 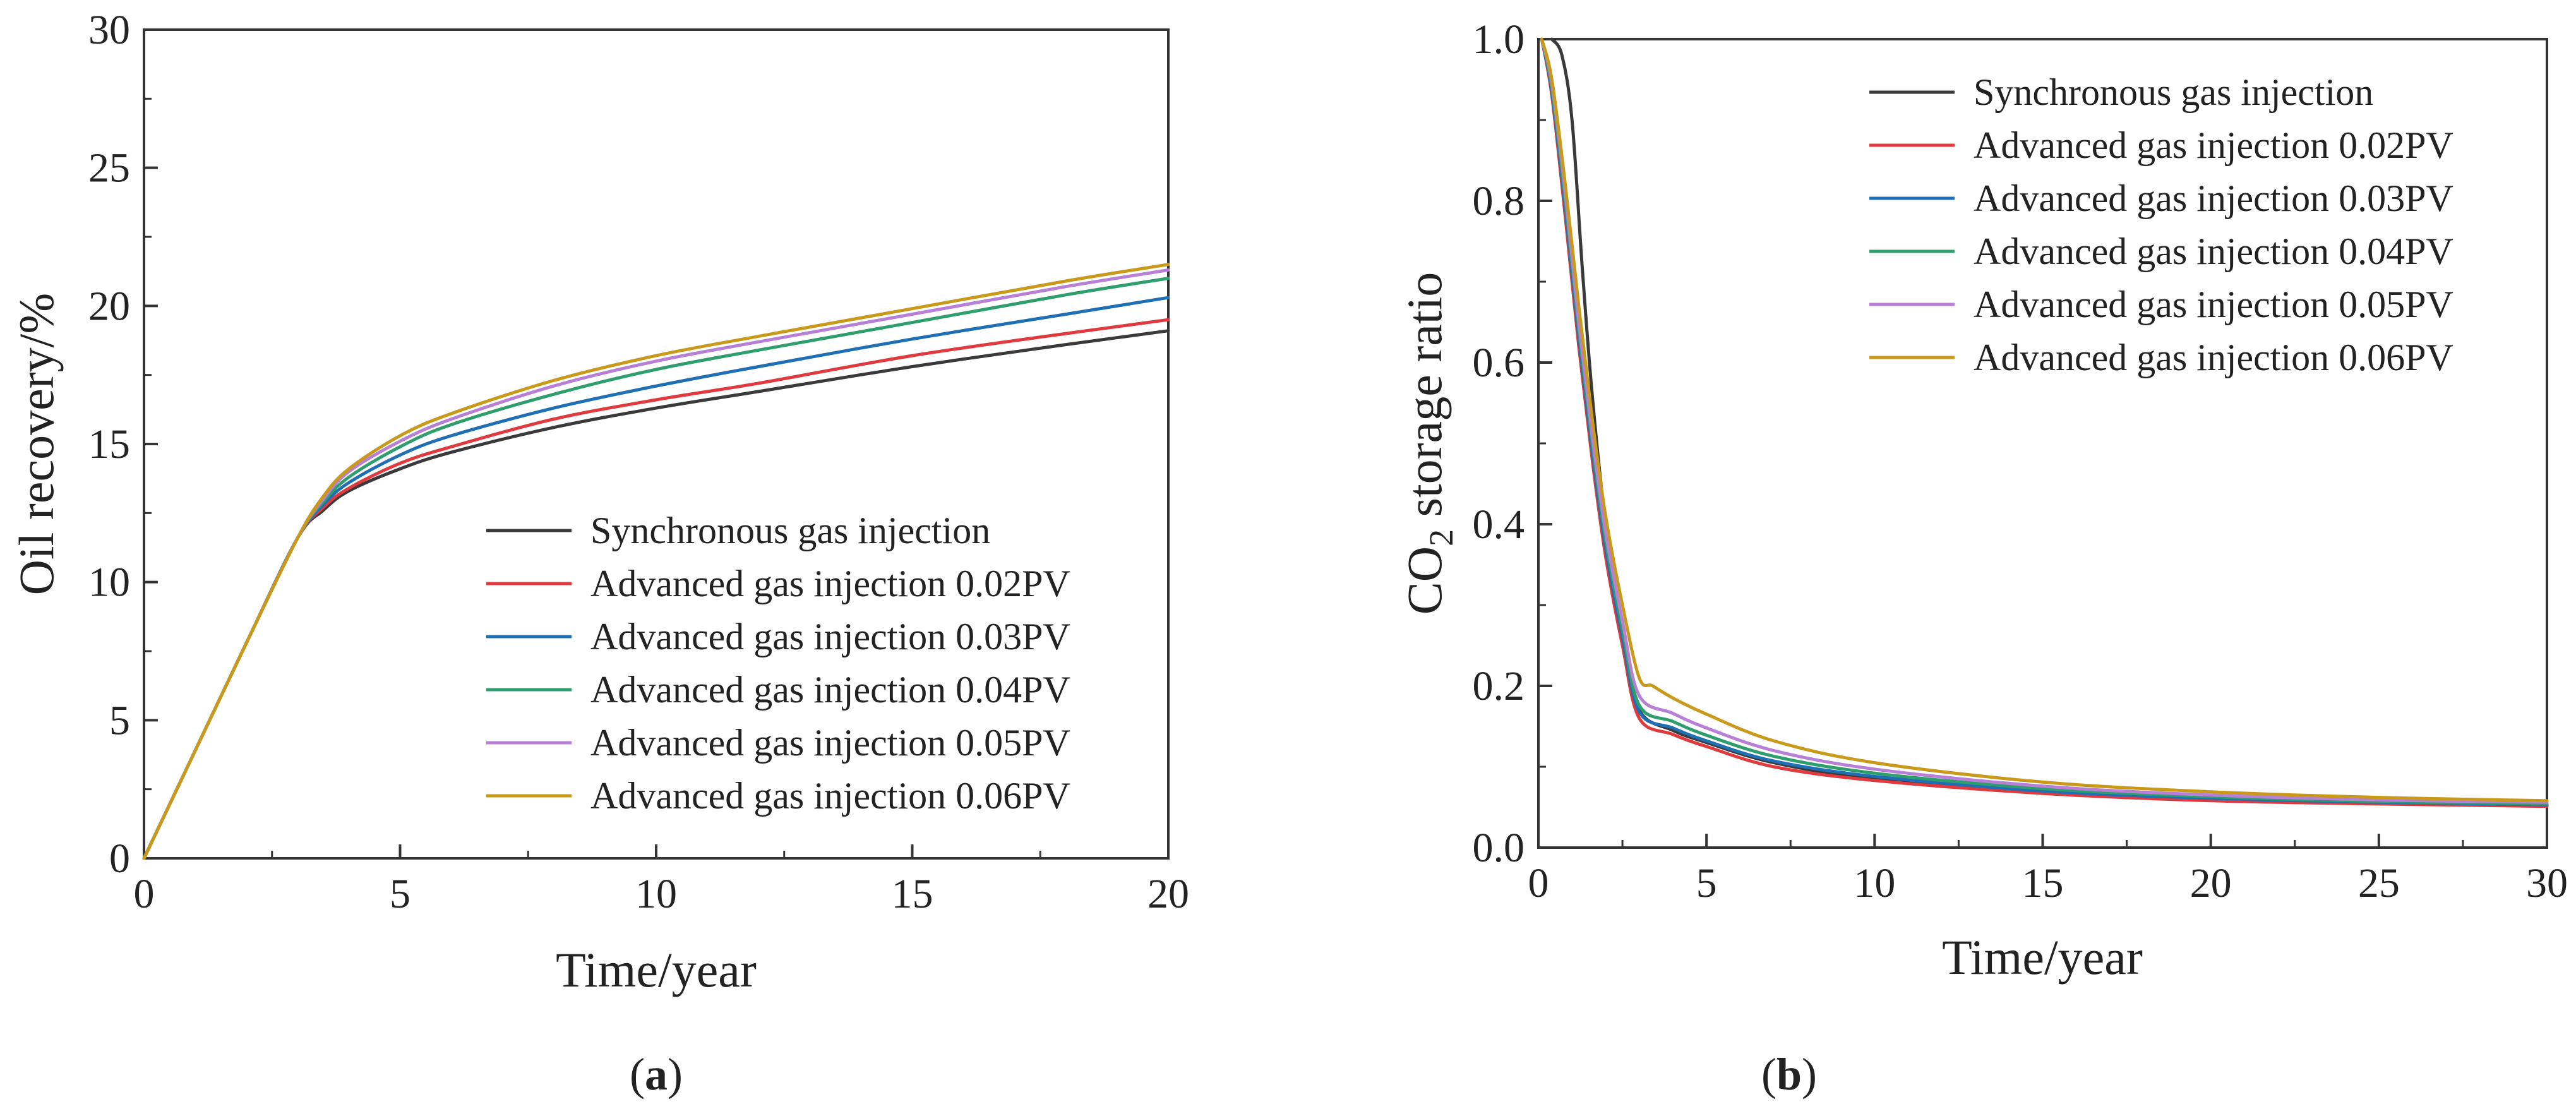 I want to click on panel-a-x-tick-label: 20, so click(x=1168, y=894).